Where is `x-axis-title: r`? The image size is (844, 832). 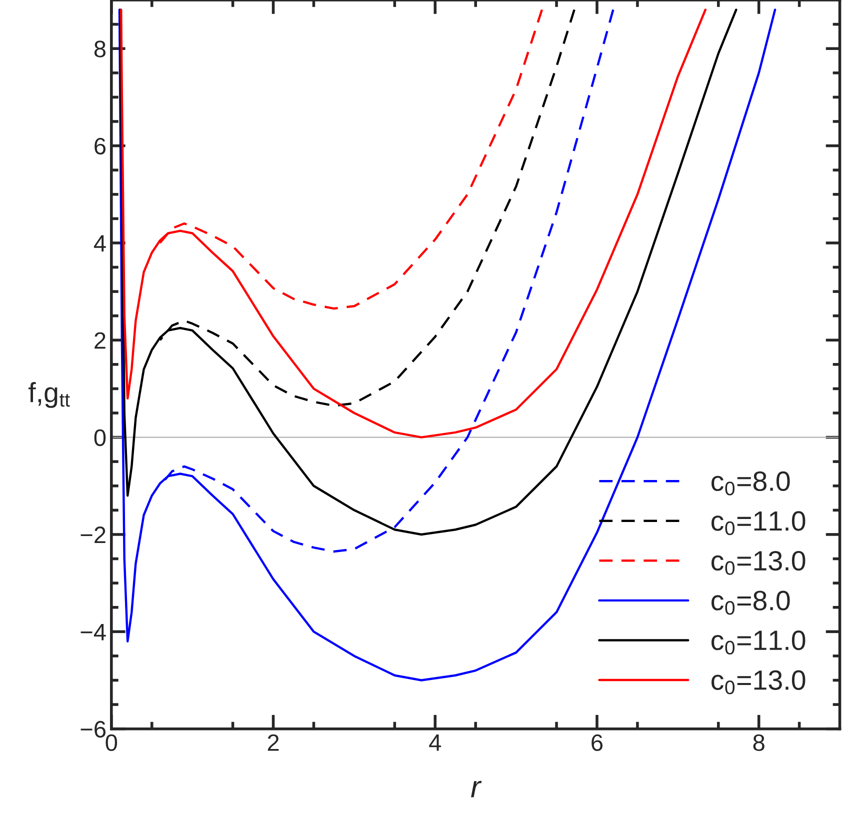
x-axis-title: r is located at coordinates (476, 789).